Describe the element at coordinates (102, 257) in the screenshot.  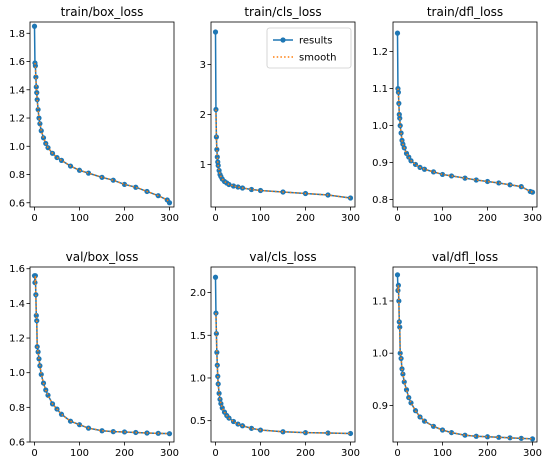
I see `subplot-title: val/box_loss` at that location.